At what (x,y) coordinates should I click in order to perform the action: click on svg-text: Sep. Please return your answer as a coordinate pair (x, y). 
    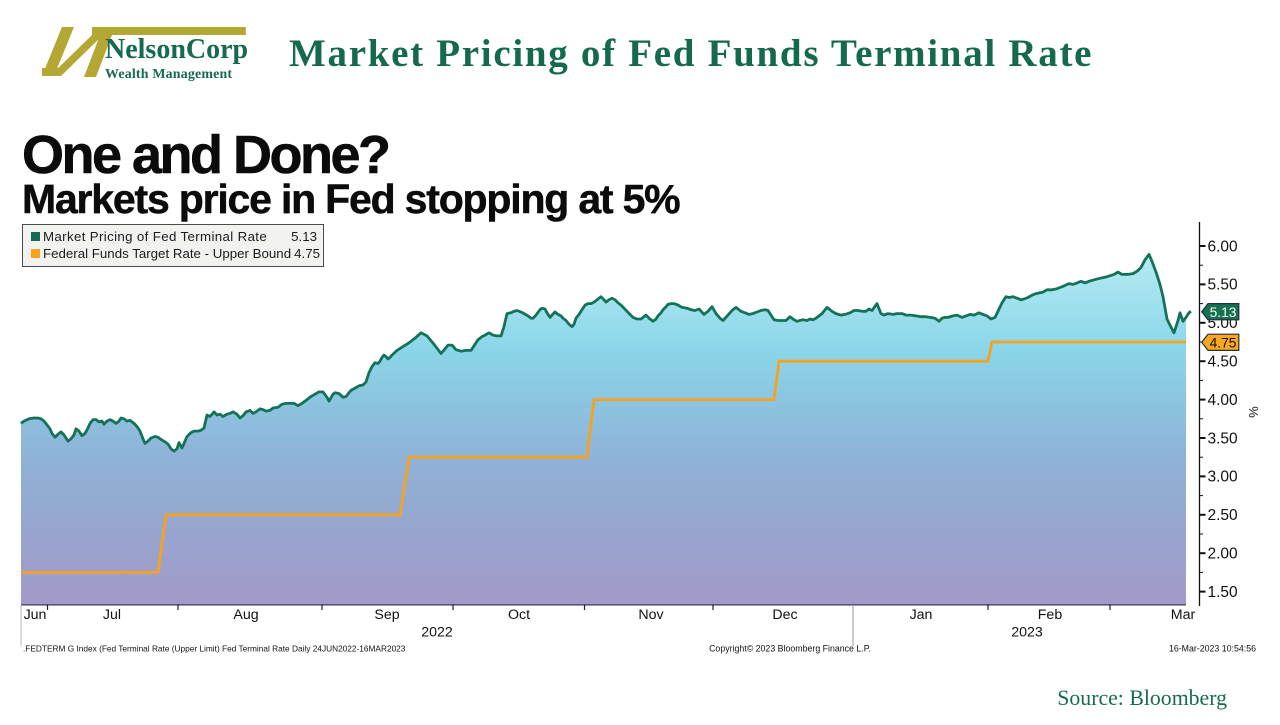
    Looking at the image, I should click on (386, 615).